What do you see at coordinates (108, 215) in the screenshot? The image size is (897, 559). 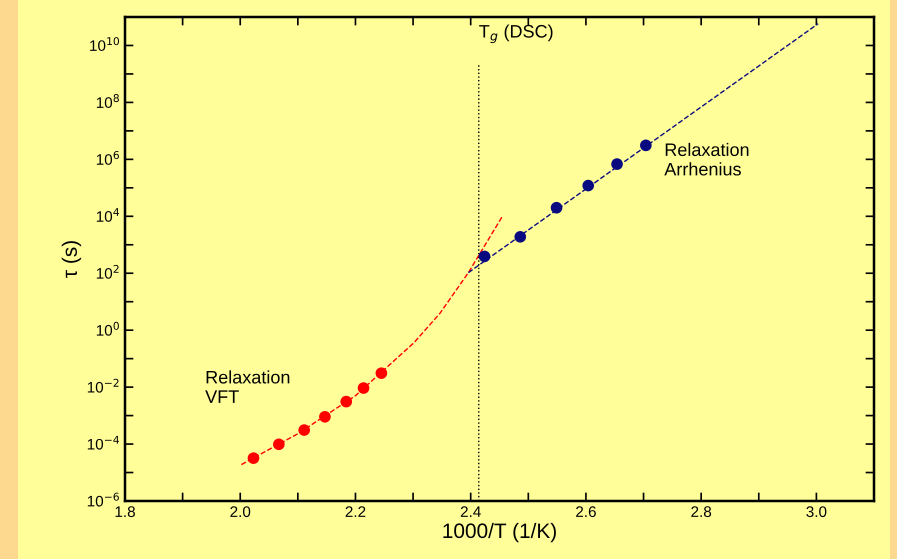 I see `y-tick-label: 10$^{4}$` at bounding box center [108, 215].